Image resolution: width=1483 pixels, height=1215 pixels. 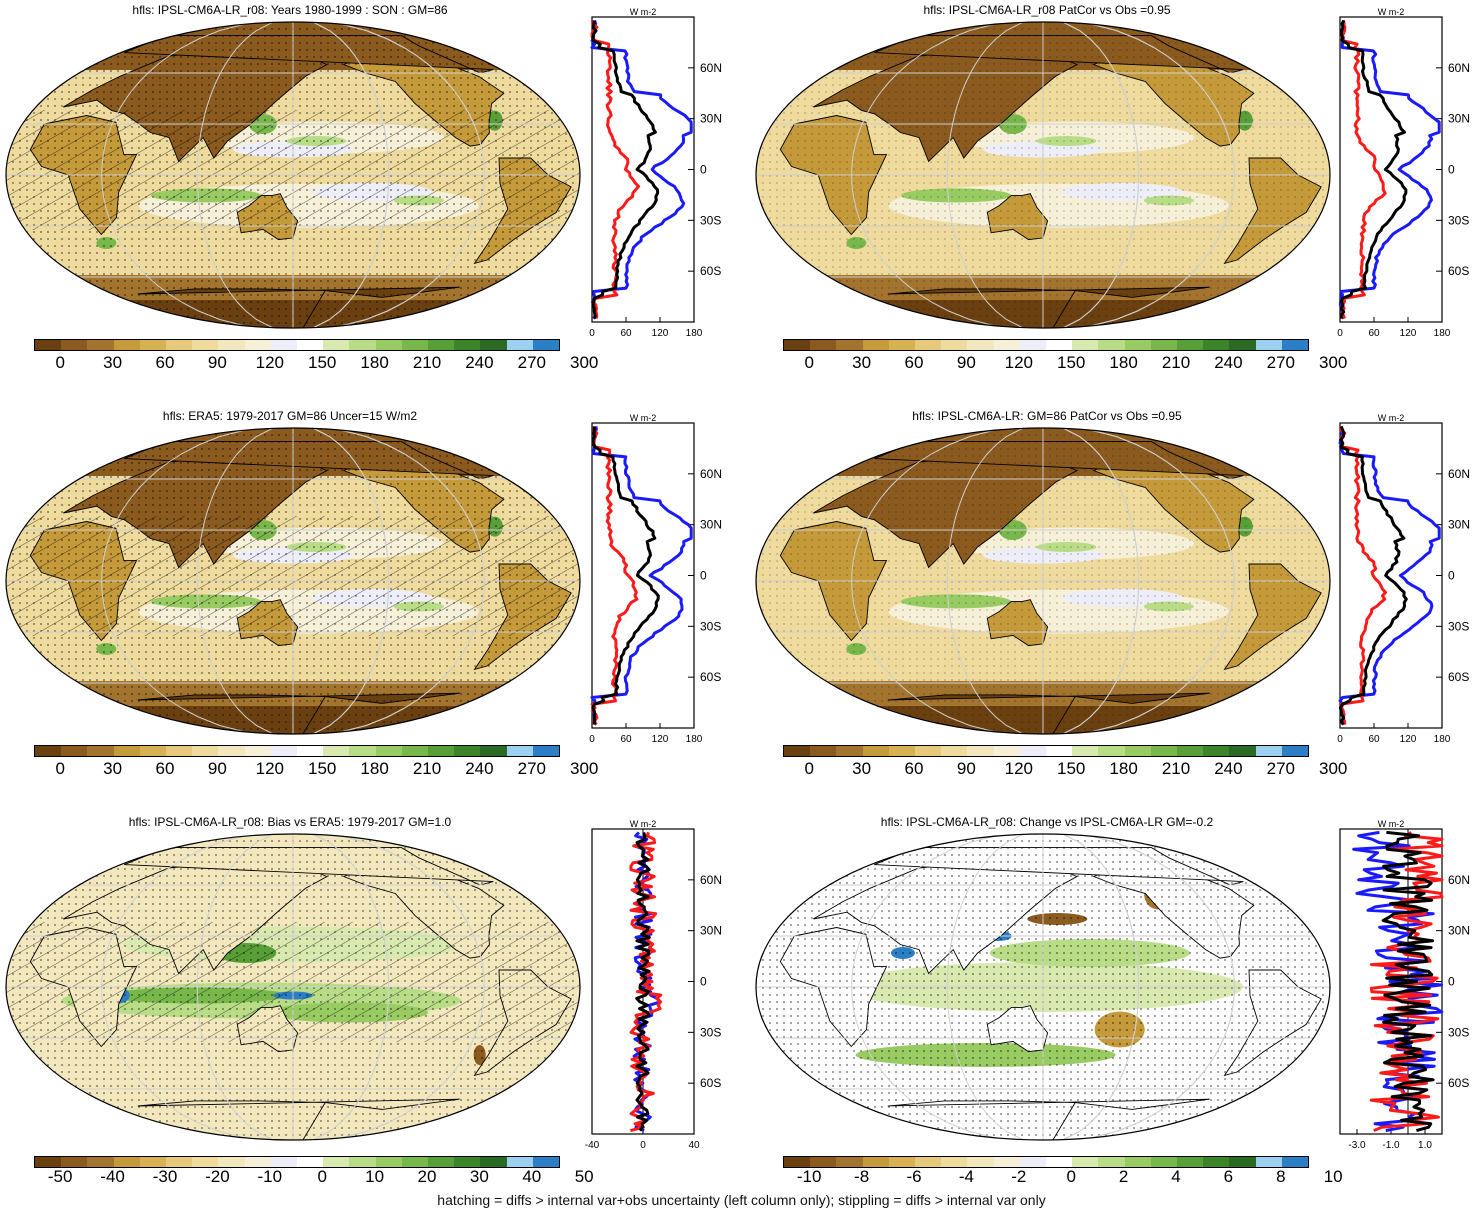 I want to click on zonal-xtick-label: 120, so click(x=1408, y=333).